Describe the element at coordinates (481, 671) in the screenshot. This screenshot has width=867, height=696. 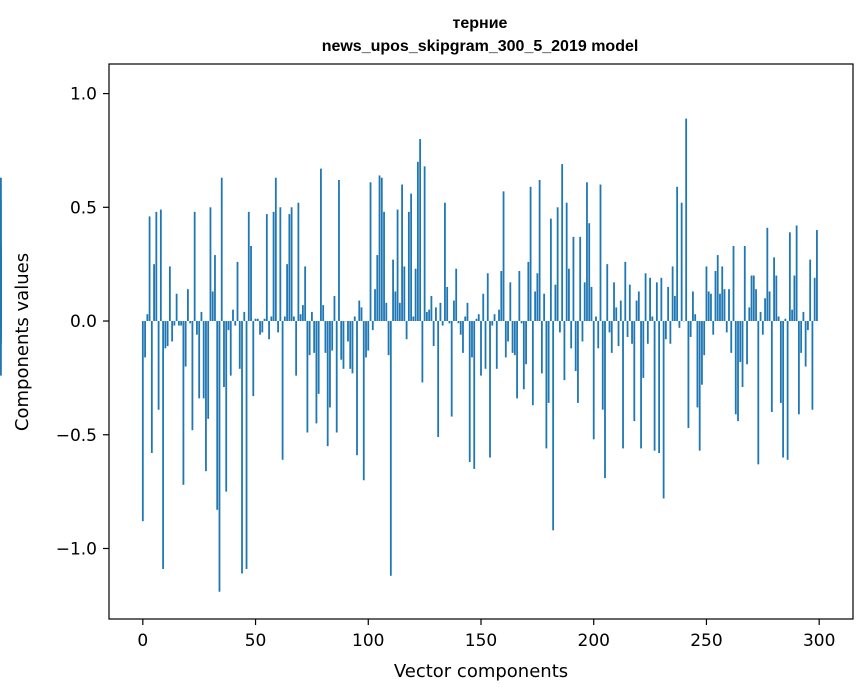
I see `x-axis-label: Vector components` at that location.